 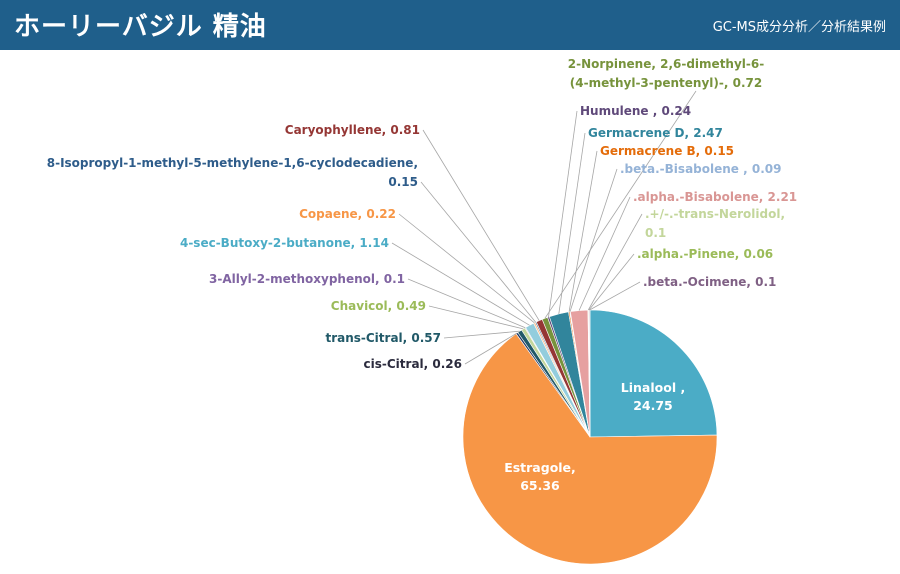 What do you see at coordinates (715, 197) in the screenshot?
I see `slice-label: .alpha.-Bisabolene, 2.21` at bounding box center [715, 197].